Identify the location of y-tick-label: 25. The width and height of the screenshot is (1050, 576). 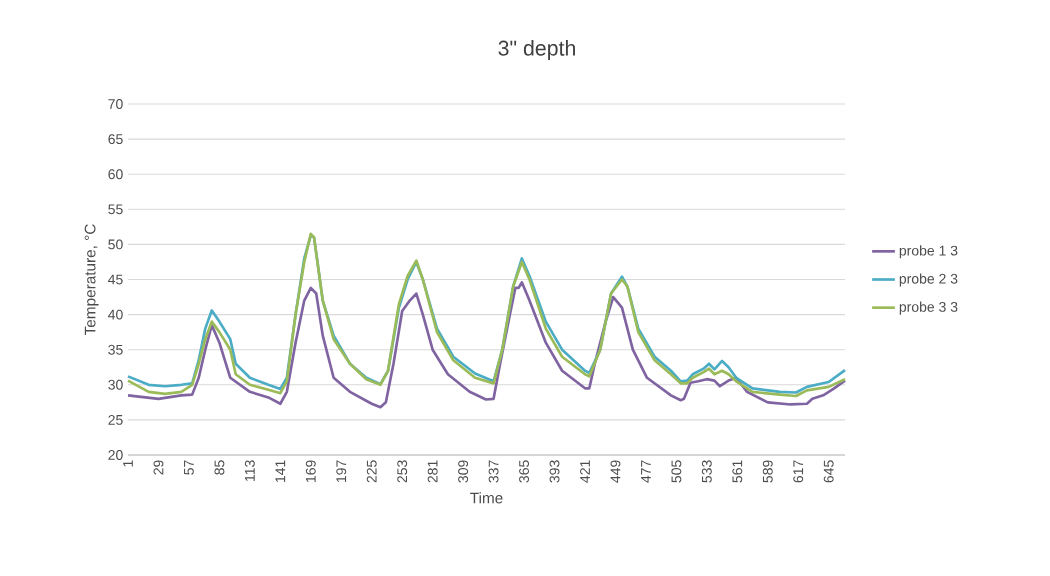
(115, 419).